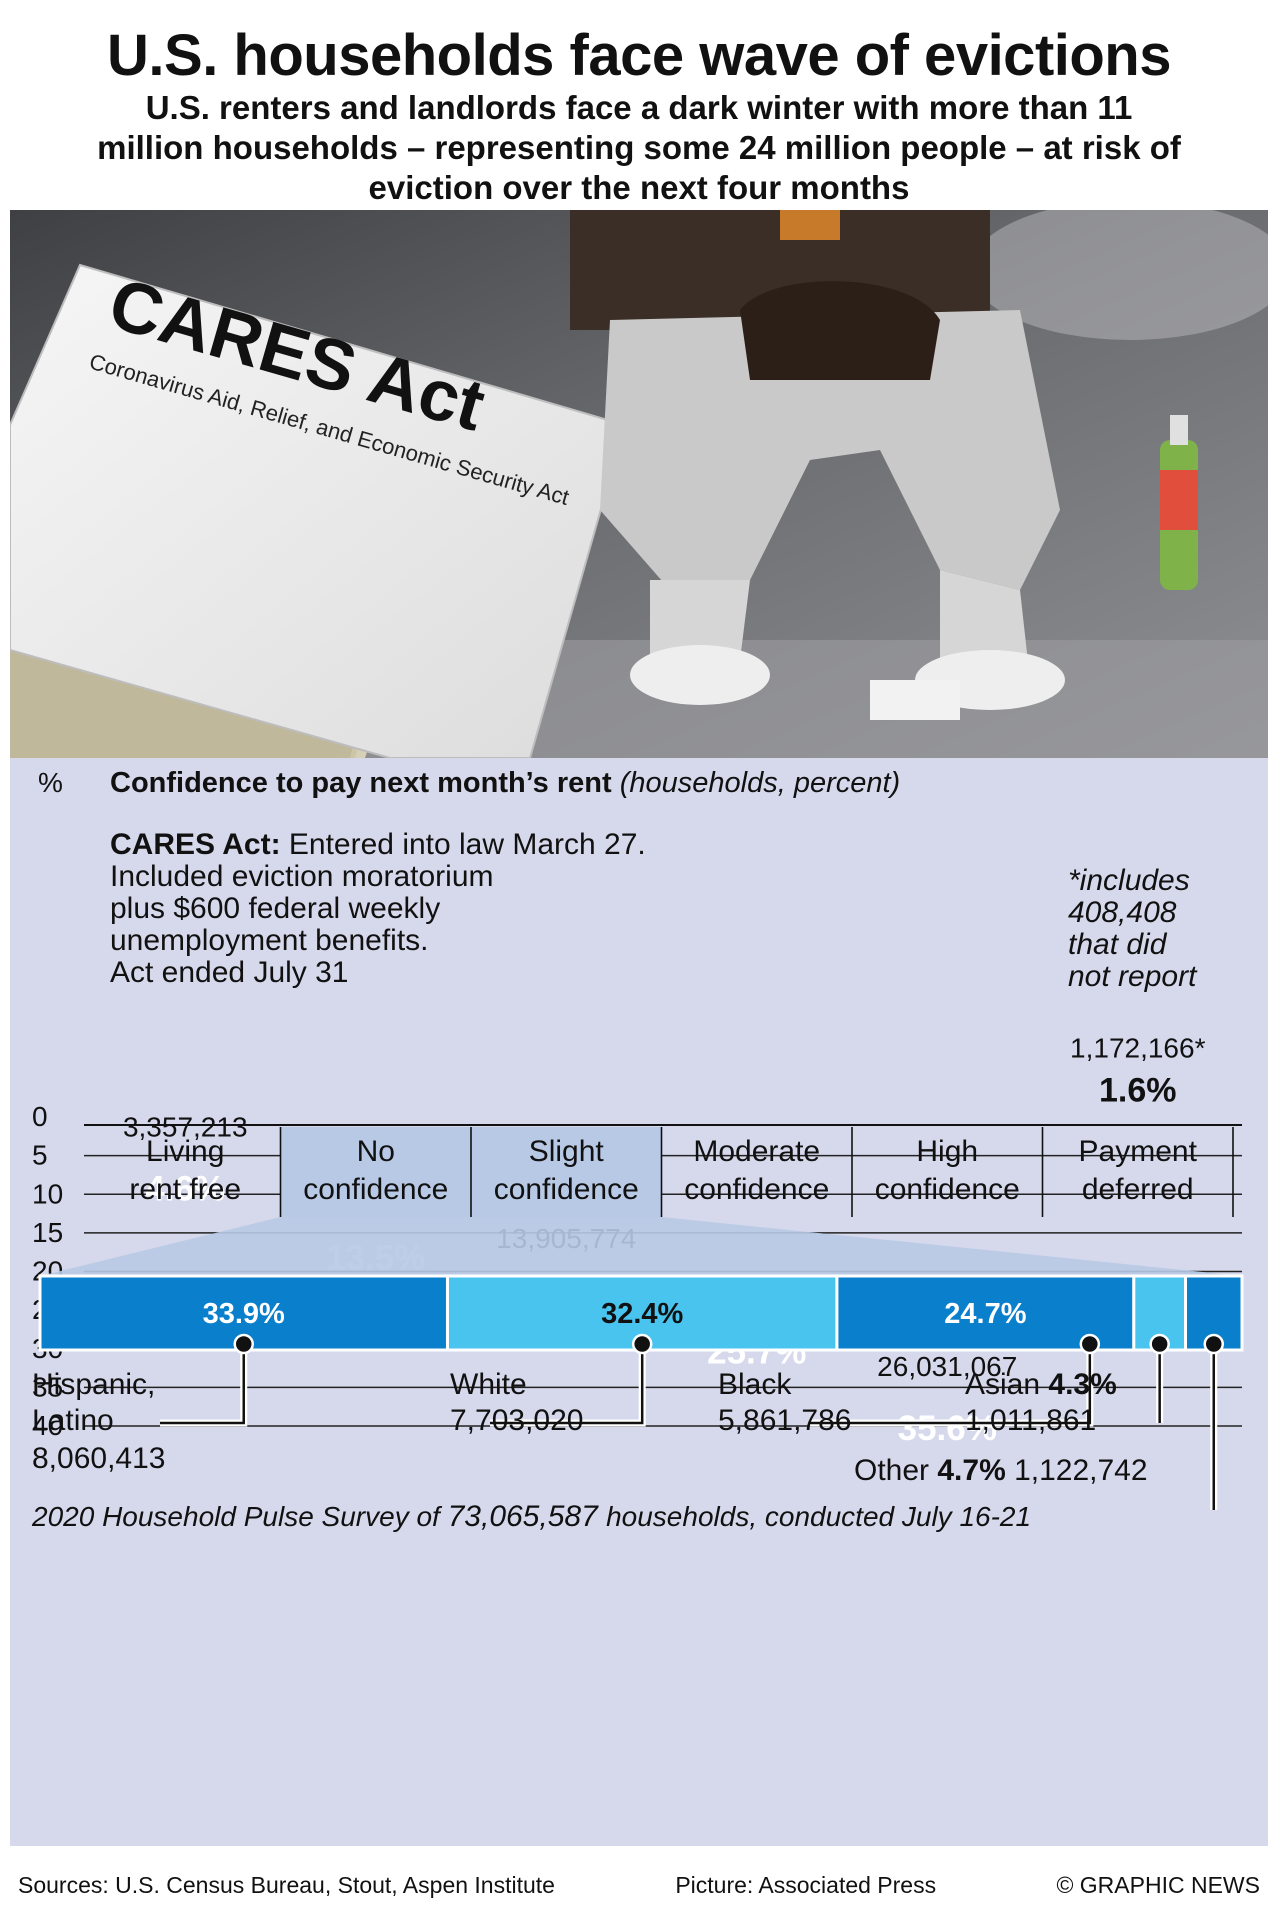  What do you see at coordinates (1138, 1047) in the screenshot?
I see `household-label: 1,172,166*` at bounding box center [1138, 1047].